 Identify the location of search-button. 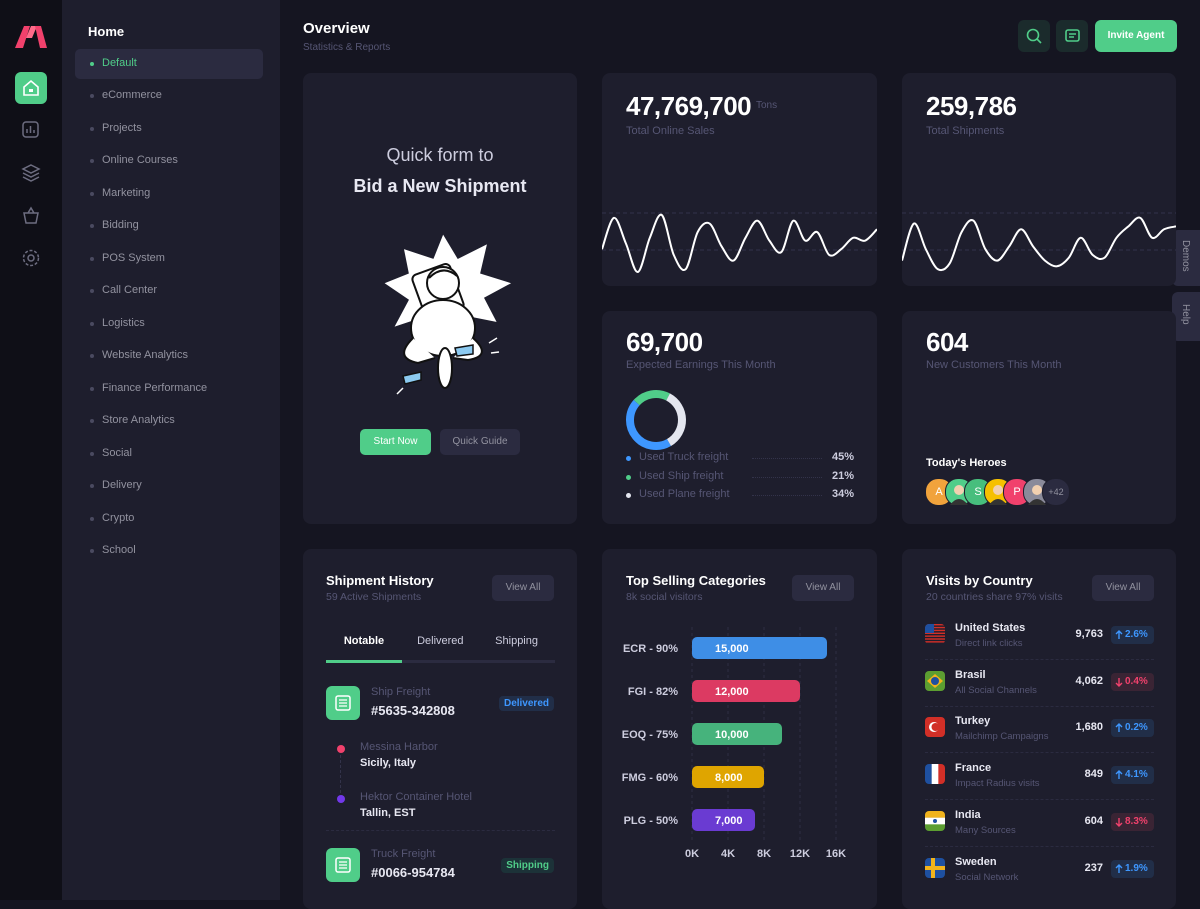
(1034, 36).